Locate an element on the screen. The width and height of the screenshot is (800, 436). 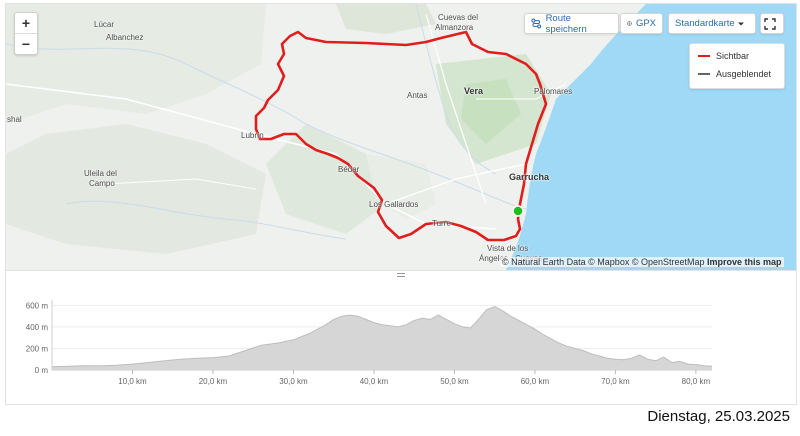
y-tick-label: 0 m is located at coordinates (42, 370).